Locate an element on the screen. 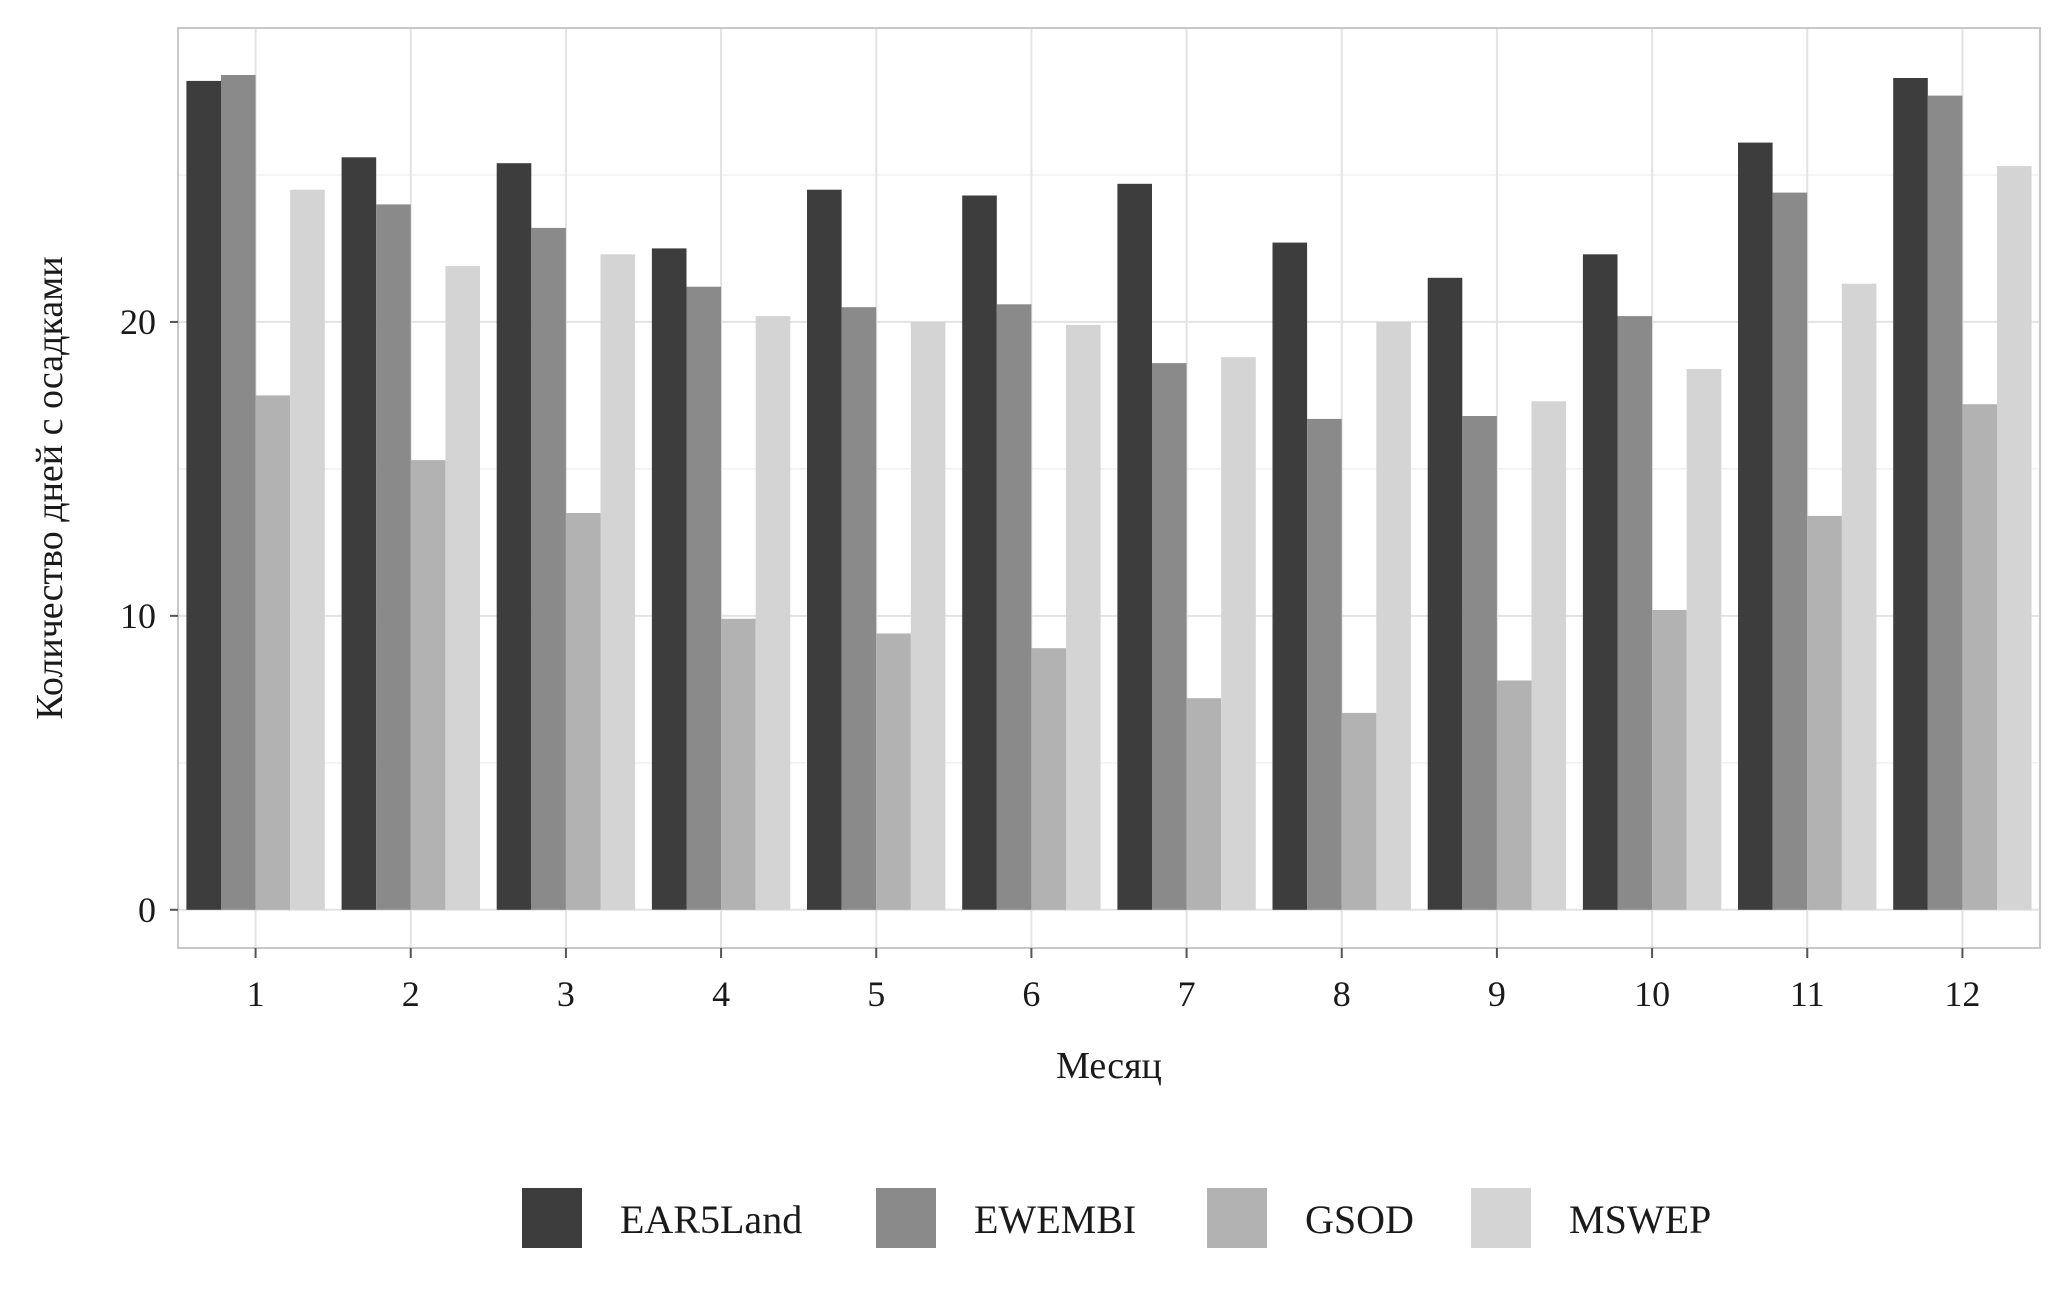 This screenshot has height=1305, width=2067. legend-swatch-ewembi is located at coordinates (906, 1218).